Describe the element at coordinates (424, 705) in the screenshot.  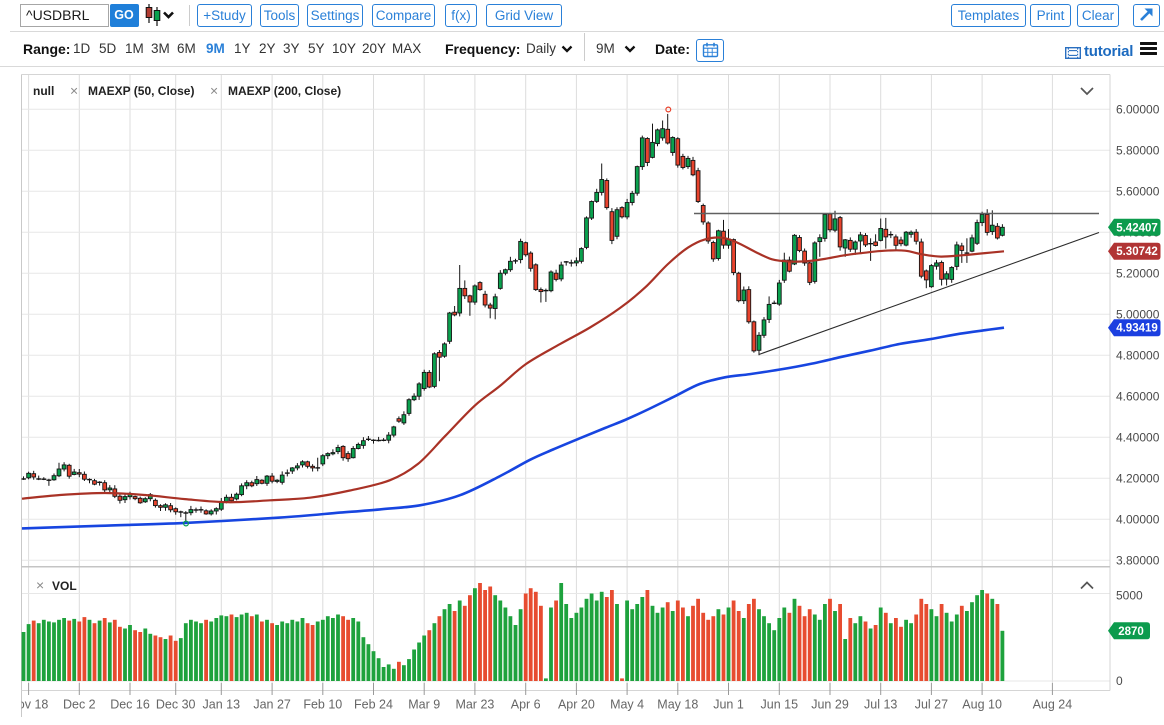
I see `svg-text: Mar 9` at that location.